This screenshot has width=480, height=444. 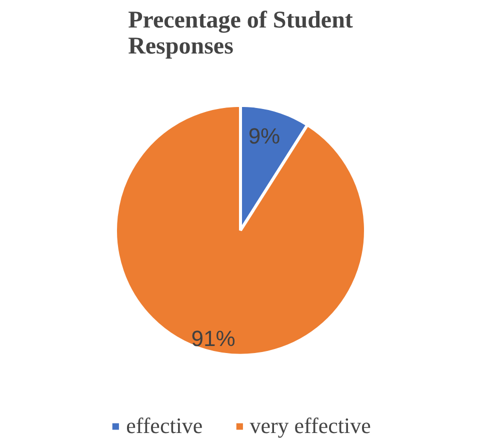 I want to click on chart-title: Precentage of Student Responses, so click(x=240, y=34).